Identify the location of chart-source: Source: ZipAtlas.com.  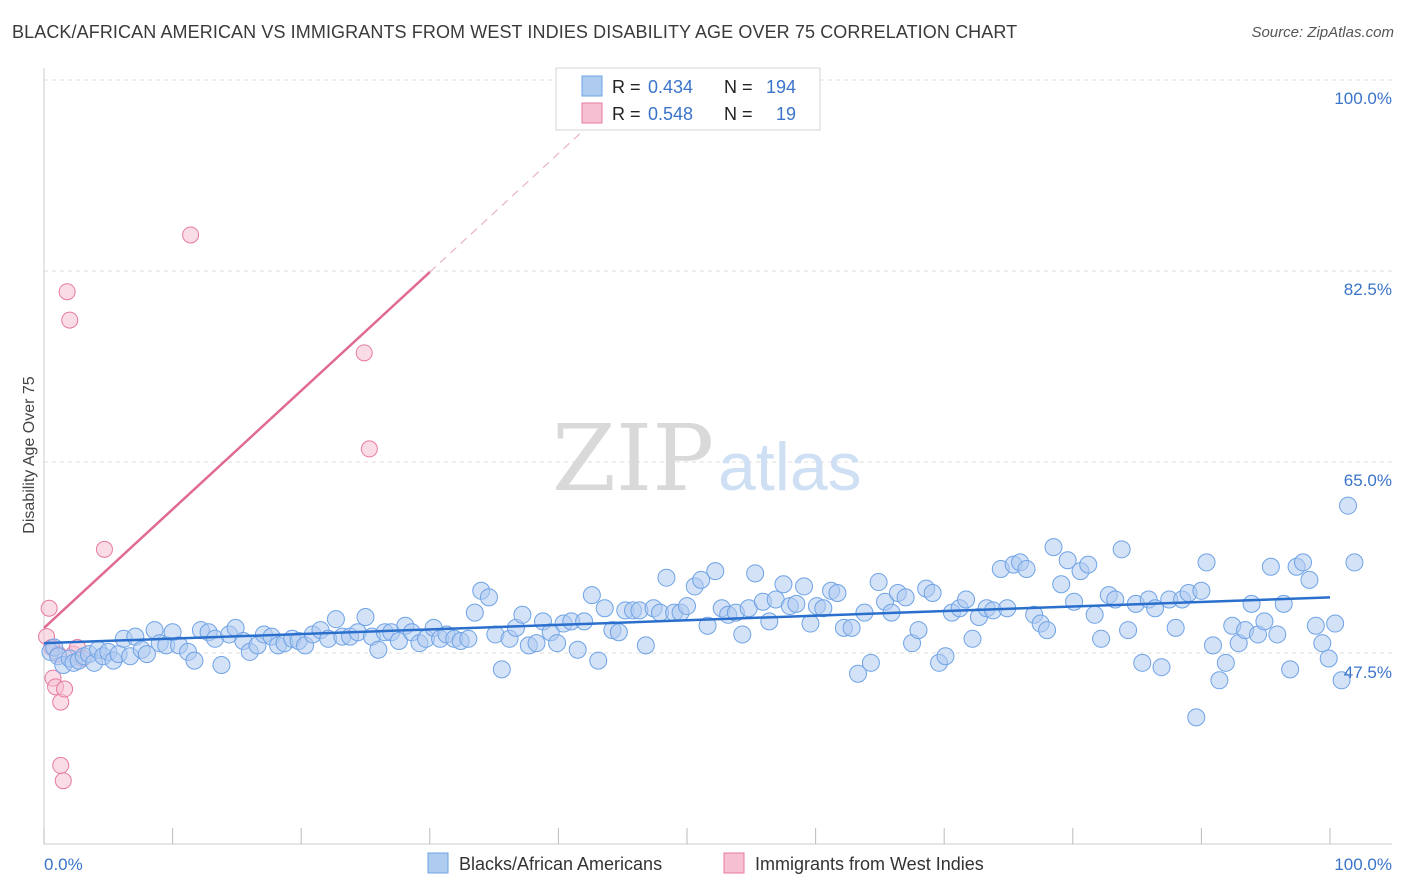
(1322, 32).